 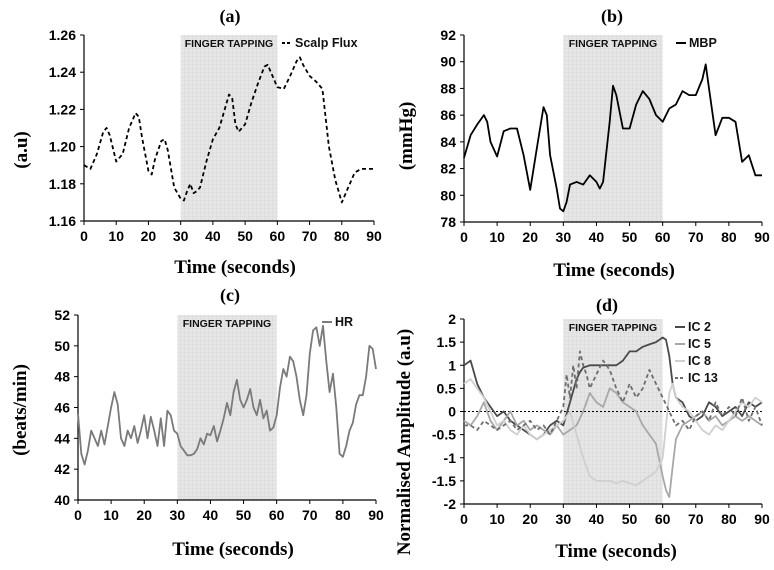 I want to click on panel-title: (c), so click(x=230, y=295).